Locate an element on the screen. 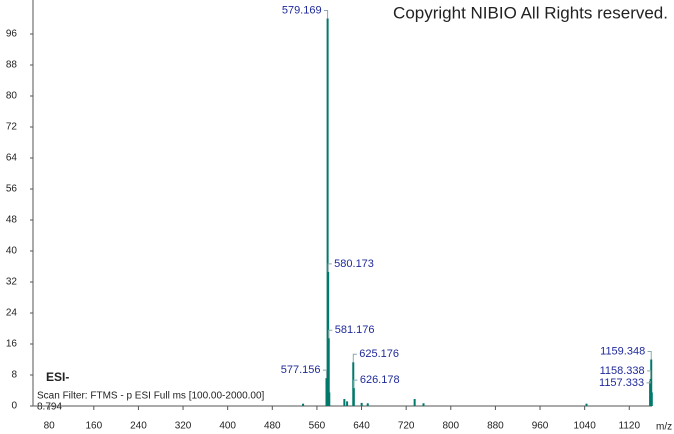 The height and width of the screenshot is (434, 674). peak-label: 1158.338 is located at coordinates (622, 371).